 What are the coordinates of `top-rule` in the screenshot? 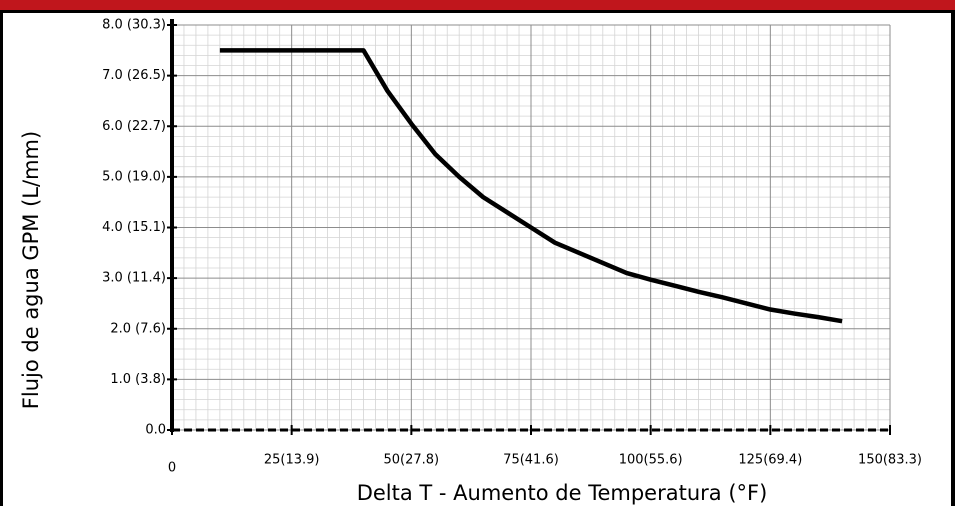 It's located at (477, 11).